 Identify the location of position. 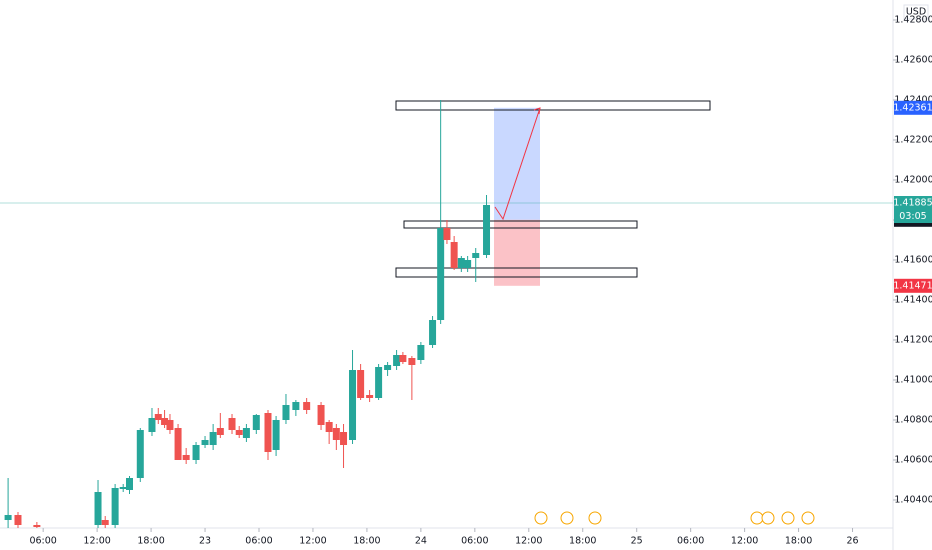
(517, 196).